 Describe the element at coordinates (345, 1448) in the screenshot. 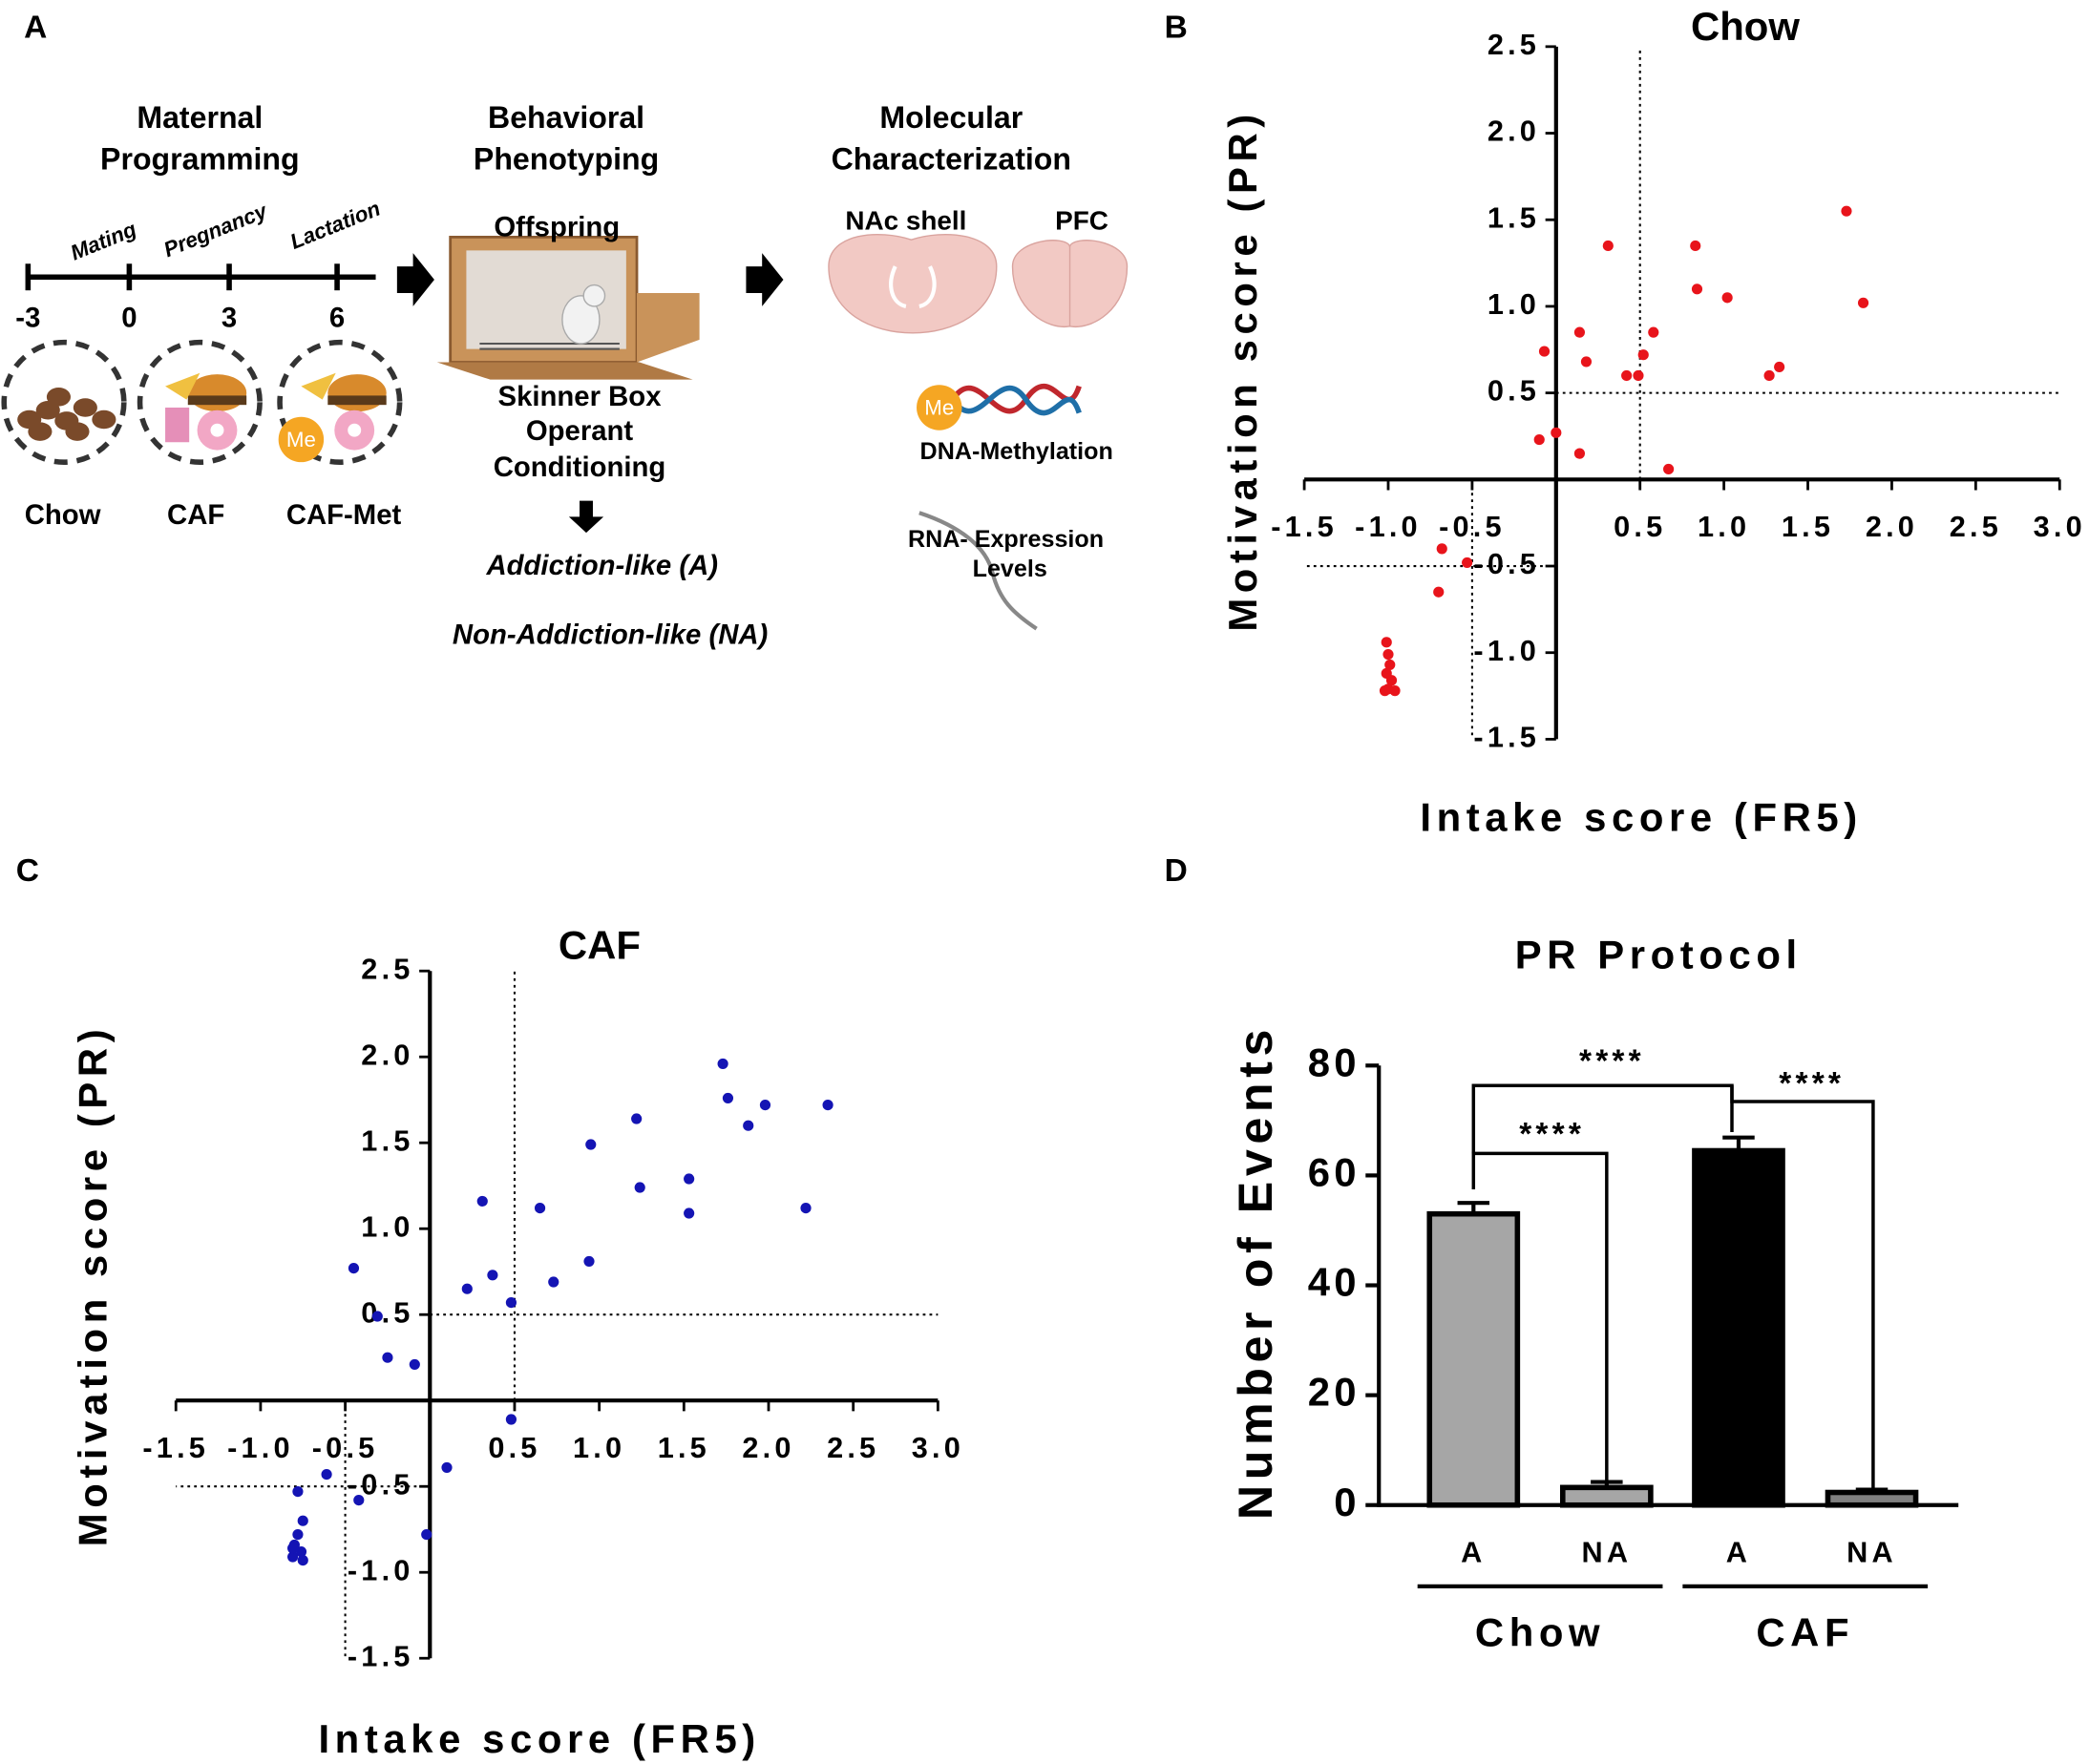

I see `x-tick-label: -0.5` at that location.